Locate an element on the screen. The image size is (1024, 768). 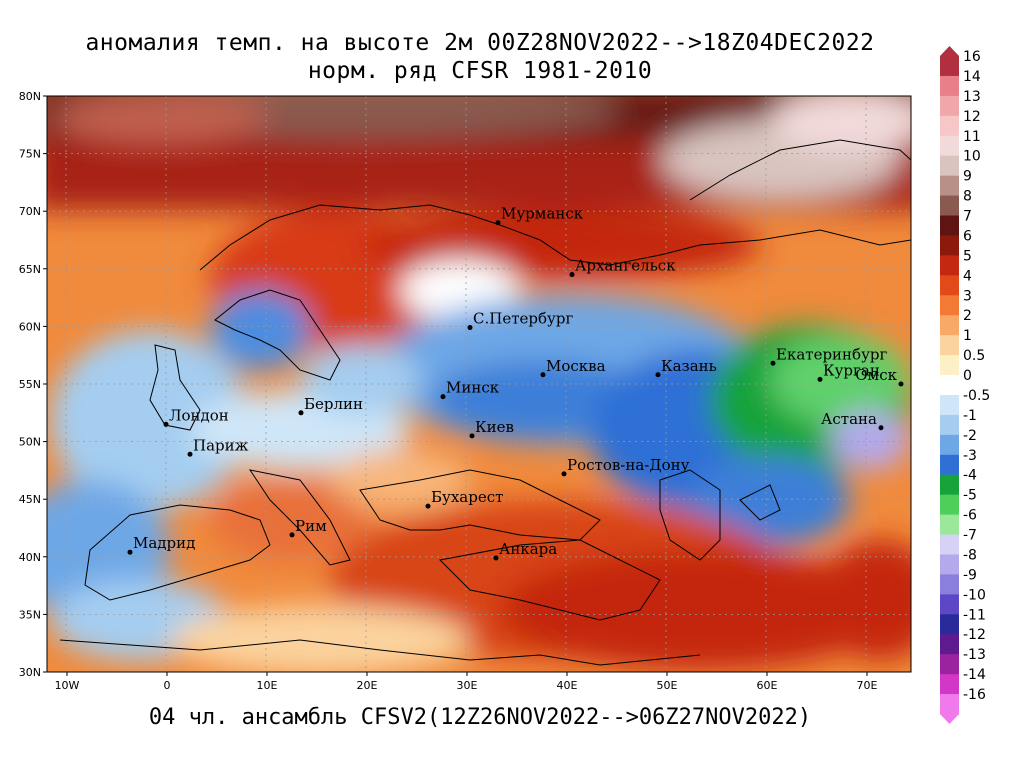
city-label: Париж is located at coordinates (221, 445).